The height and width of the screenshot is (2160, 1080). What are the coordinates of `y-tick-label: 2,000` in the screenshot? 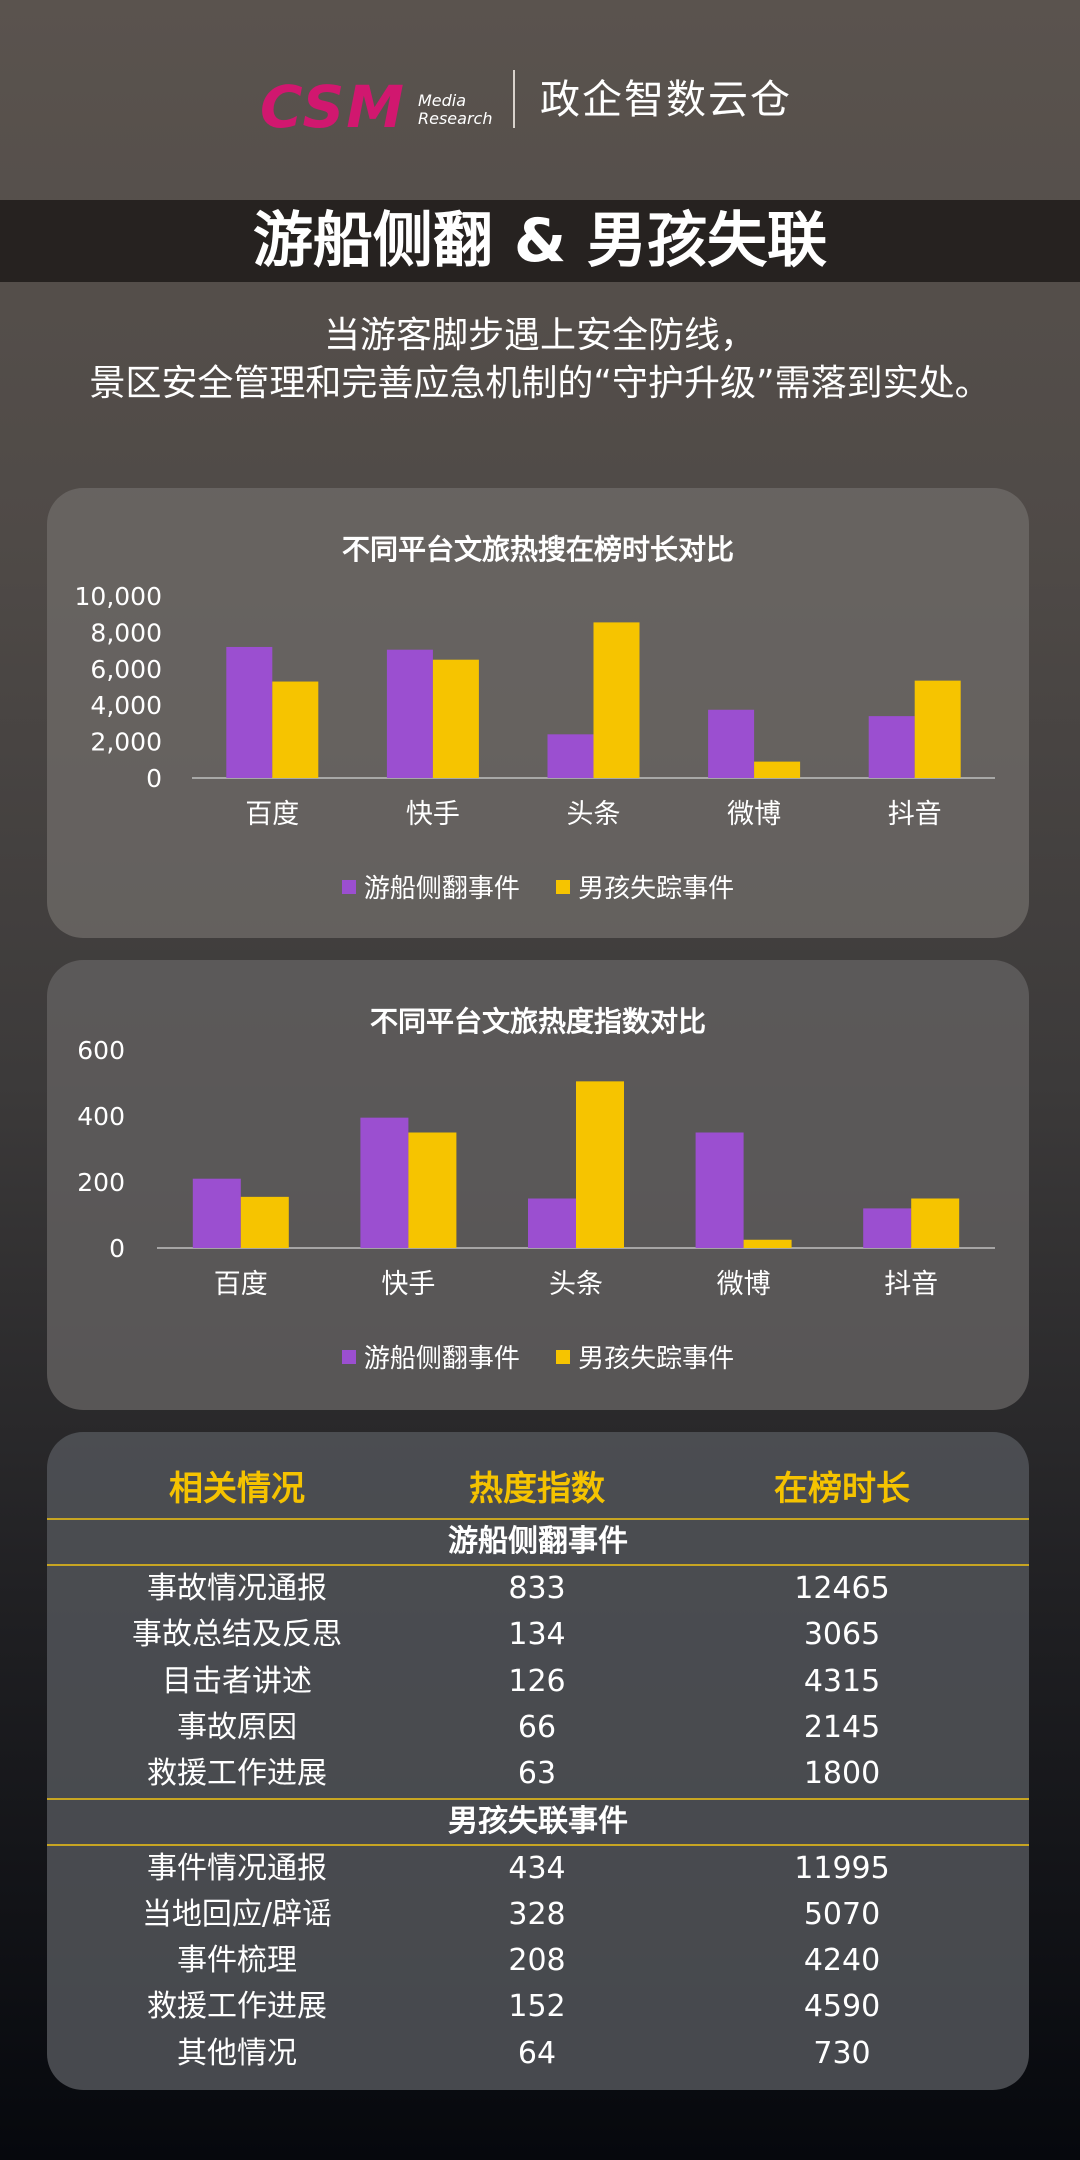 It's located at (126, 742).